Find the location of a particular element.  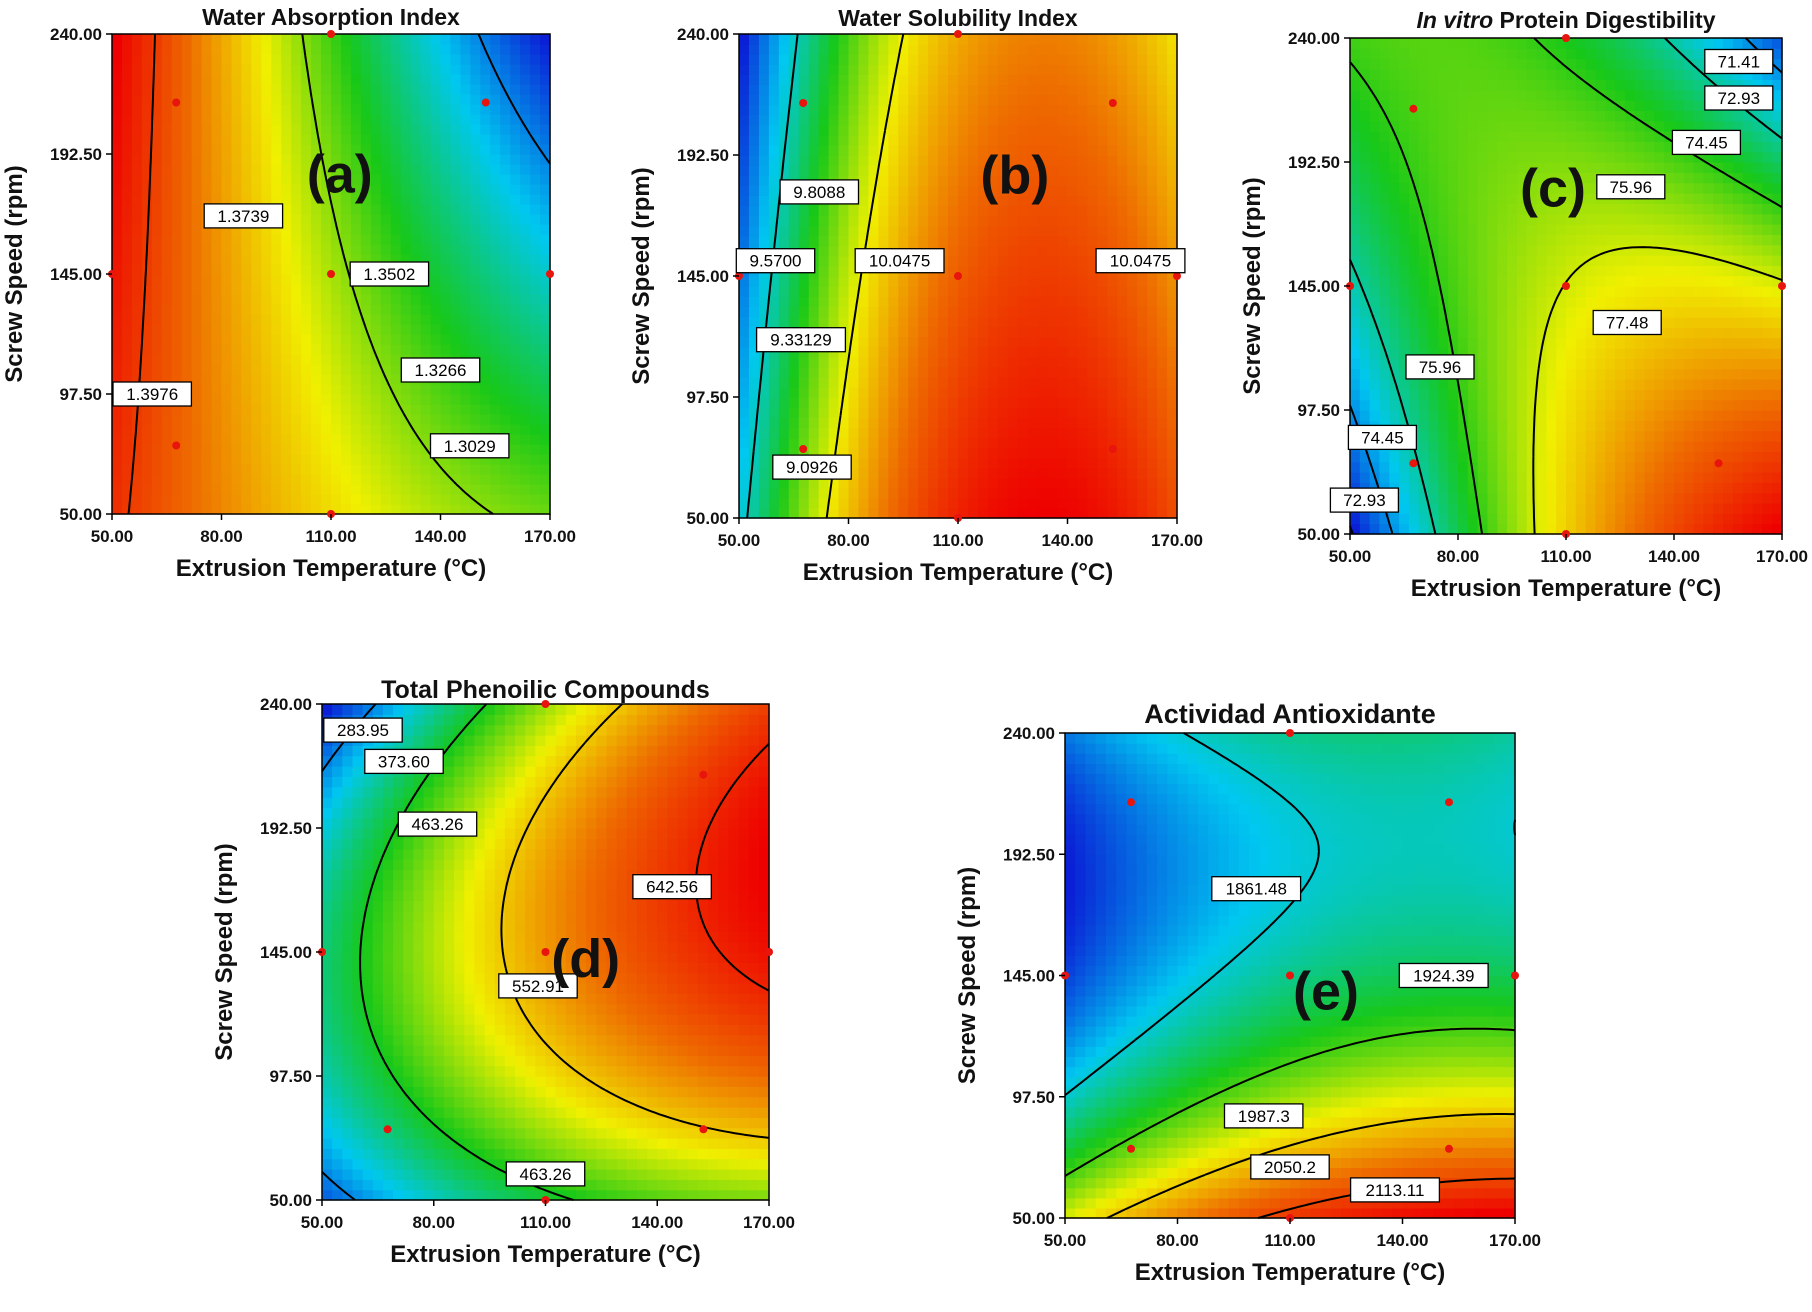

y-tick-label: 240.00 is located at coordinates (703, 34).